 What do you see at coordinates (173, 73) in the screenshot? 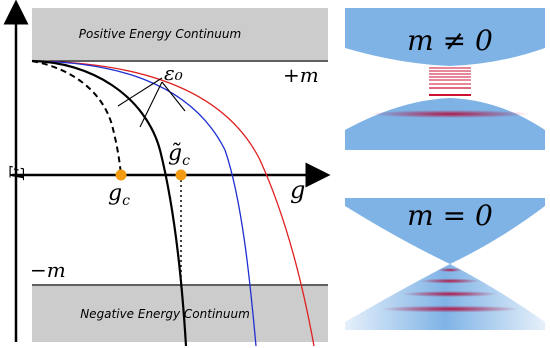
I see `epsilon-label: ε₀` at bounding box center [173, 73].